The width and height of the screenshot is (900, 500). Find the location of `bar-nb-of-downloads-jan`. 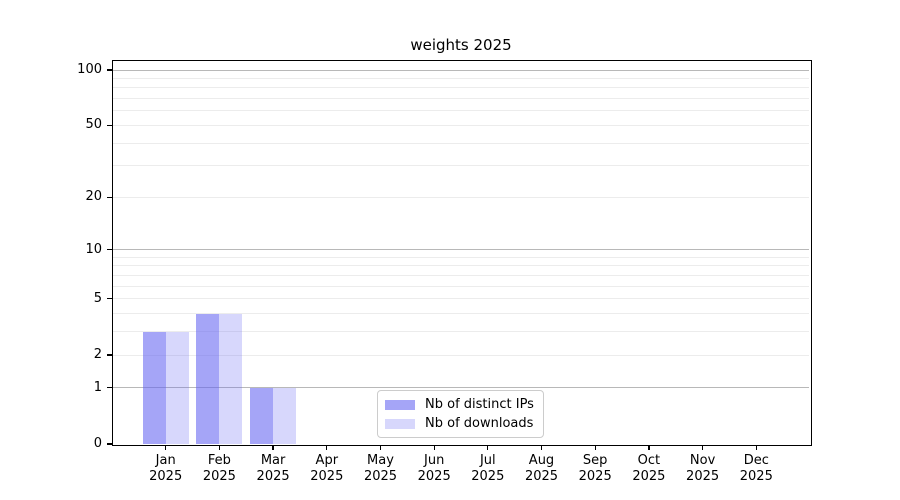

bar-nb-of-downloads-jan is located at coordinates (177, 387).